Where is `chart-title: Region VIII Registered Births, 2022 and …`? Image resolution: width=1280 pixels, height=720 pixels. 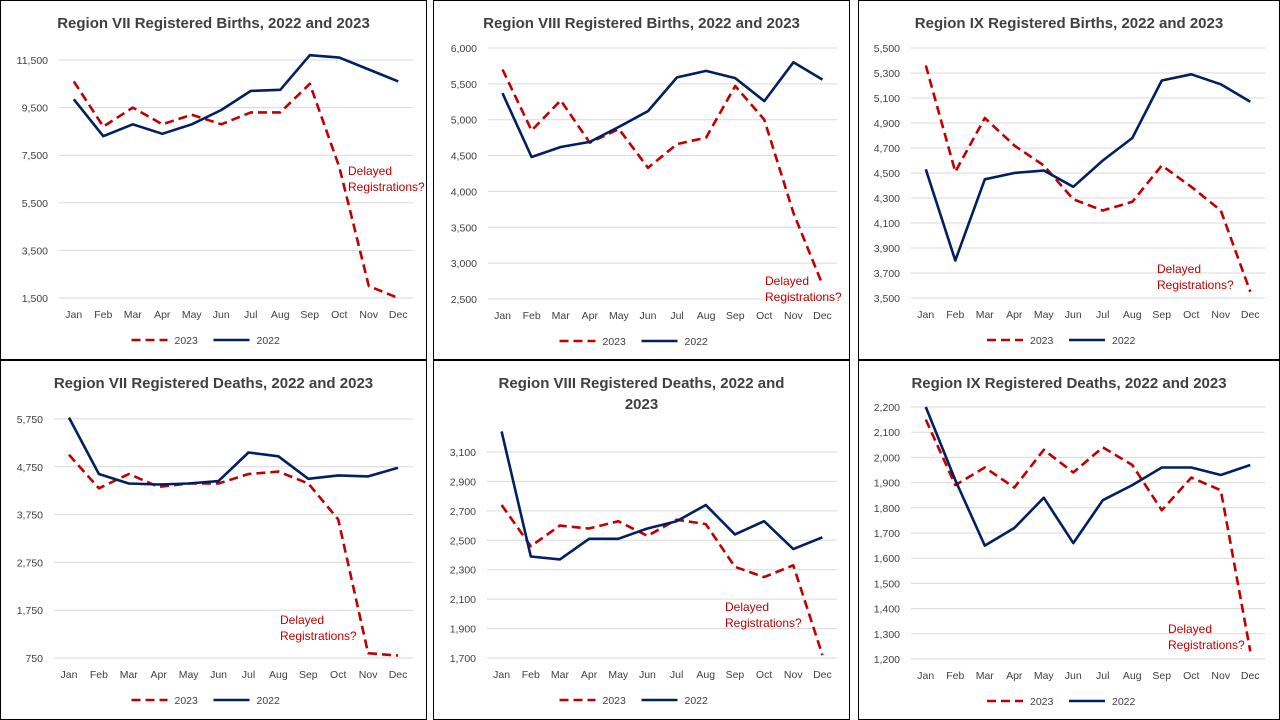
chart-title: Region VIII Registered Births, 2022 and … is located at coordinates (641, 23).